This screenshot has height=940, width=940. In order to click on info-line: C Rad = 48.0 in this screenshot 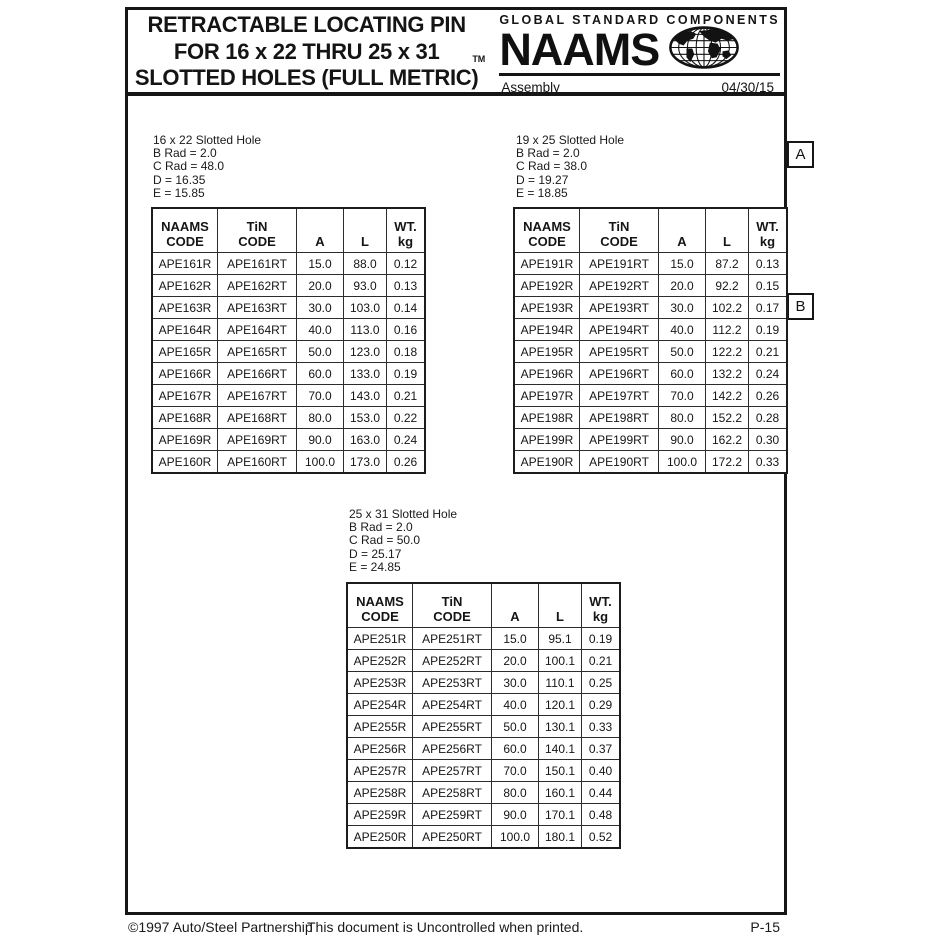, I will do `click(189, 166)`.